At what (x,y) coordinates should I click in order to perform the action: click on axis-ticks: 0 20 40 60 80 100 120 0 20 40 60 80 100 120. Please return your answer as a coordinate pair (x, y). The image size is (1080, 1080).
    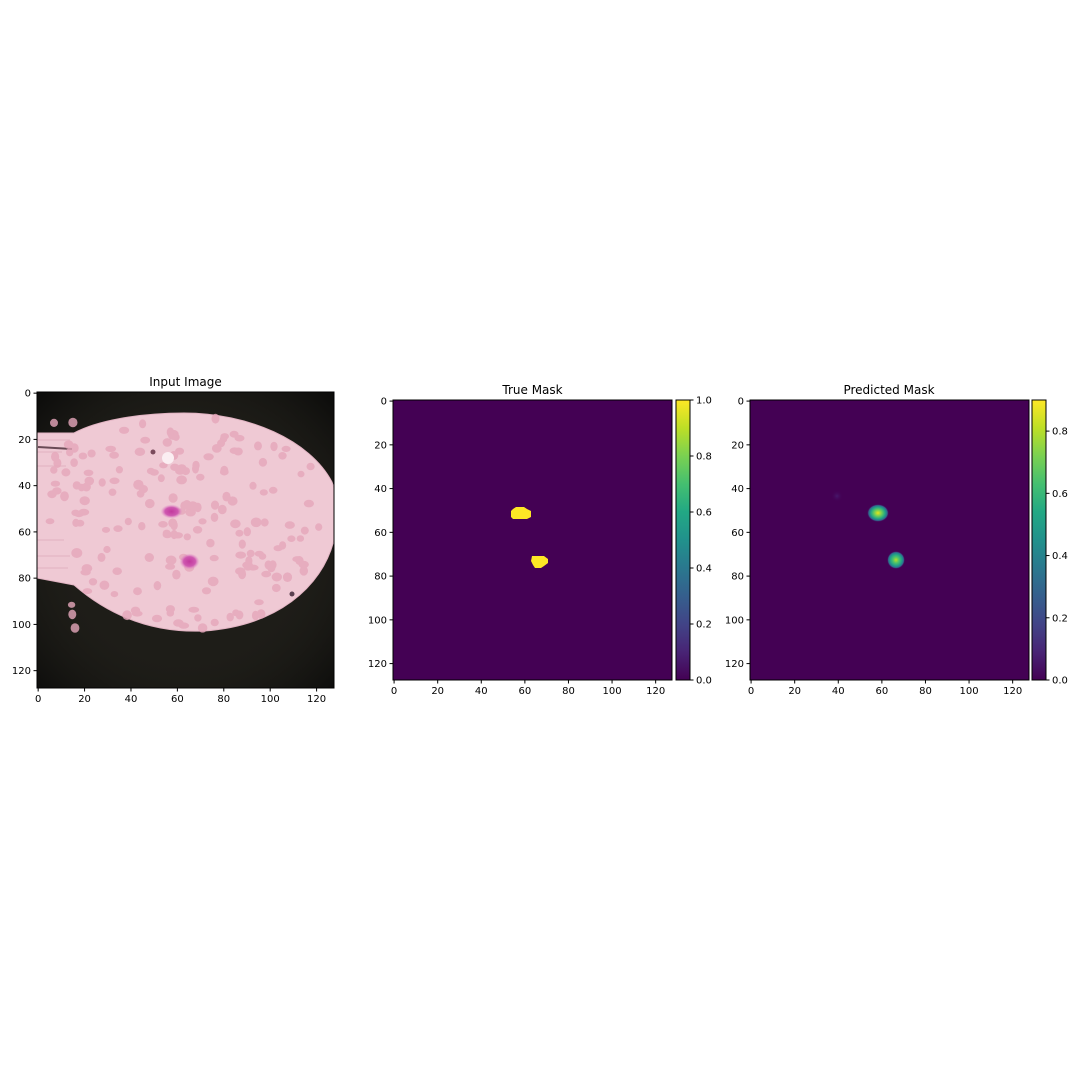
    Looking at the image, I should click on (169, 547).